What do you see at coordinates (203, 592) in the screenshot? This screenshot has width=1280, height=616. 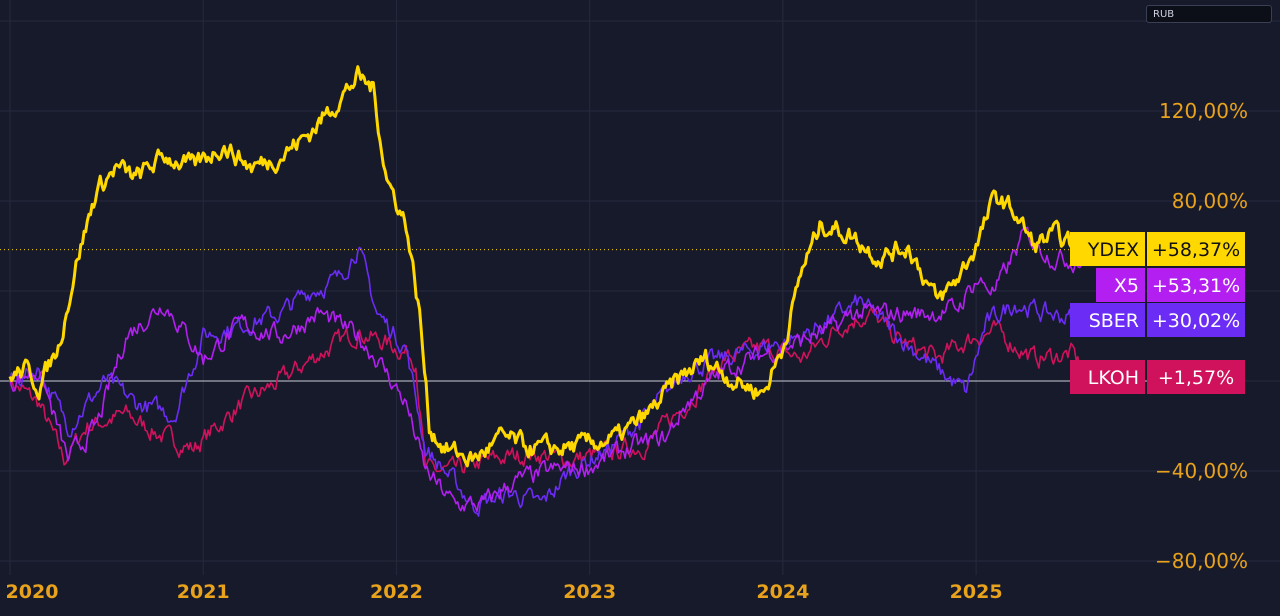 I see `x-tick-label: 2021` at bounding box center [203, 592].